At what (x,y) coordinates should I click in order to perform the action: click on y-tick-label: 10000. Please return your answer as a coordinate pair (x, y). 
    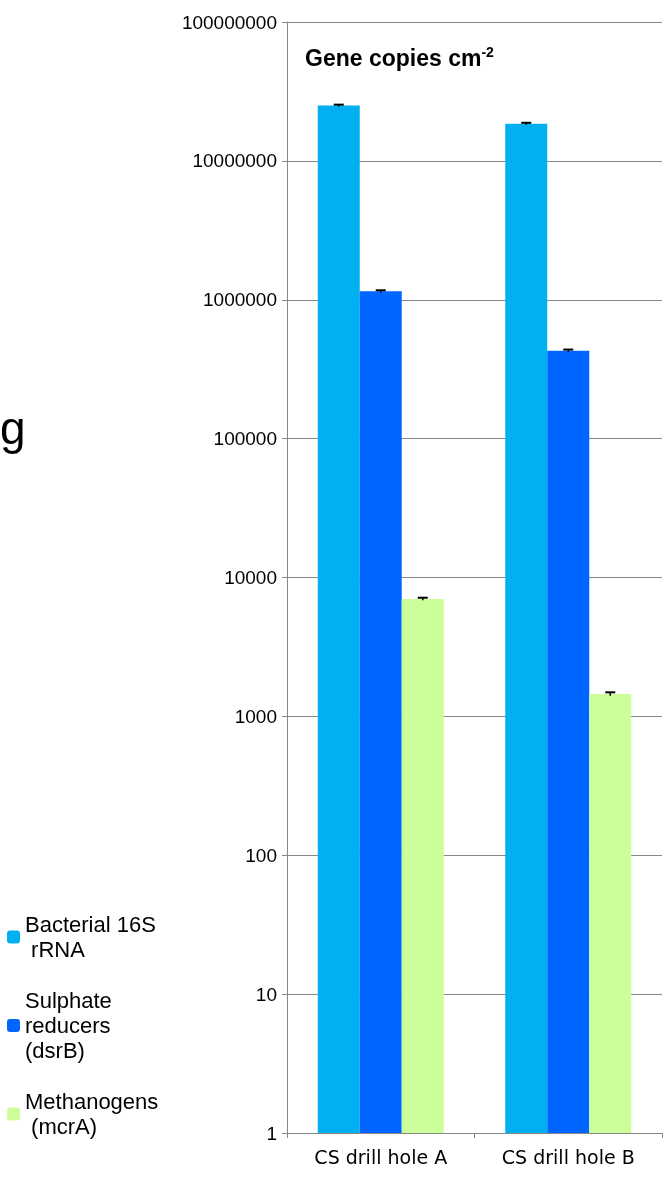
    Looking at the image, I should click on (250, 577).